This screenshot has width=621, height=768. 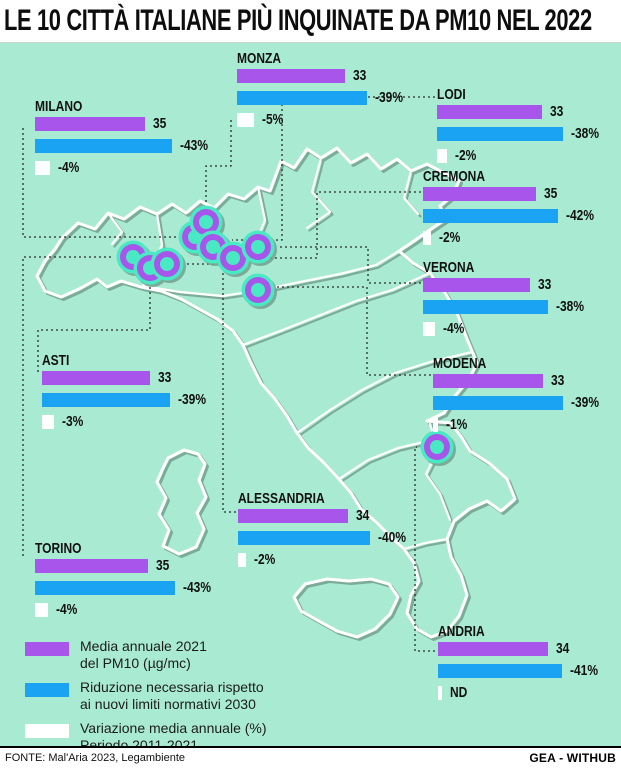 I want to click on leader-andria, so click(x=424, y=549).